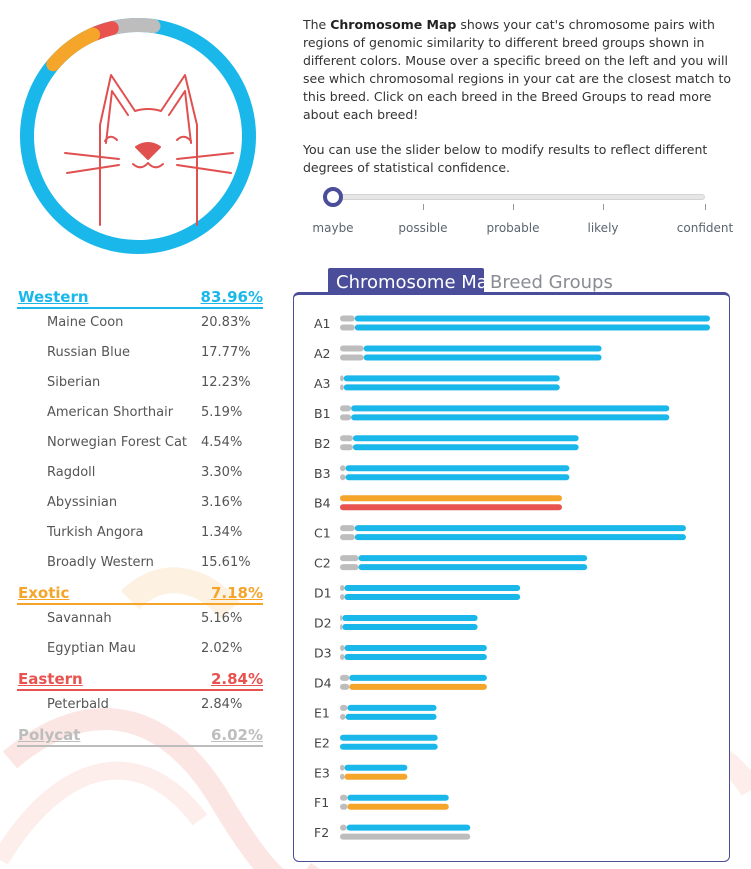 Image resolution: width=751 pixels, height=869 pixels. I want to click on tab-chromosome-map: Chromosome Map, so click(406, 282).